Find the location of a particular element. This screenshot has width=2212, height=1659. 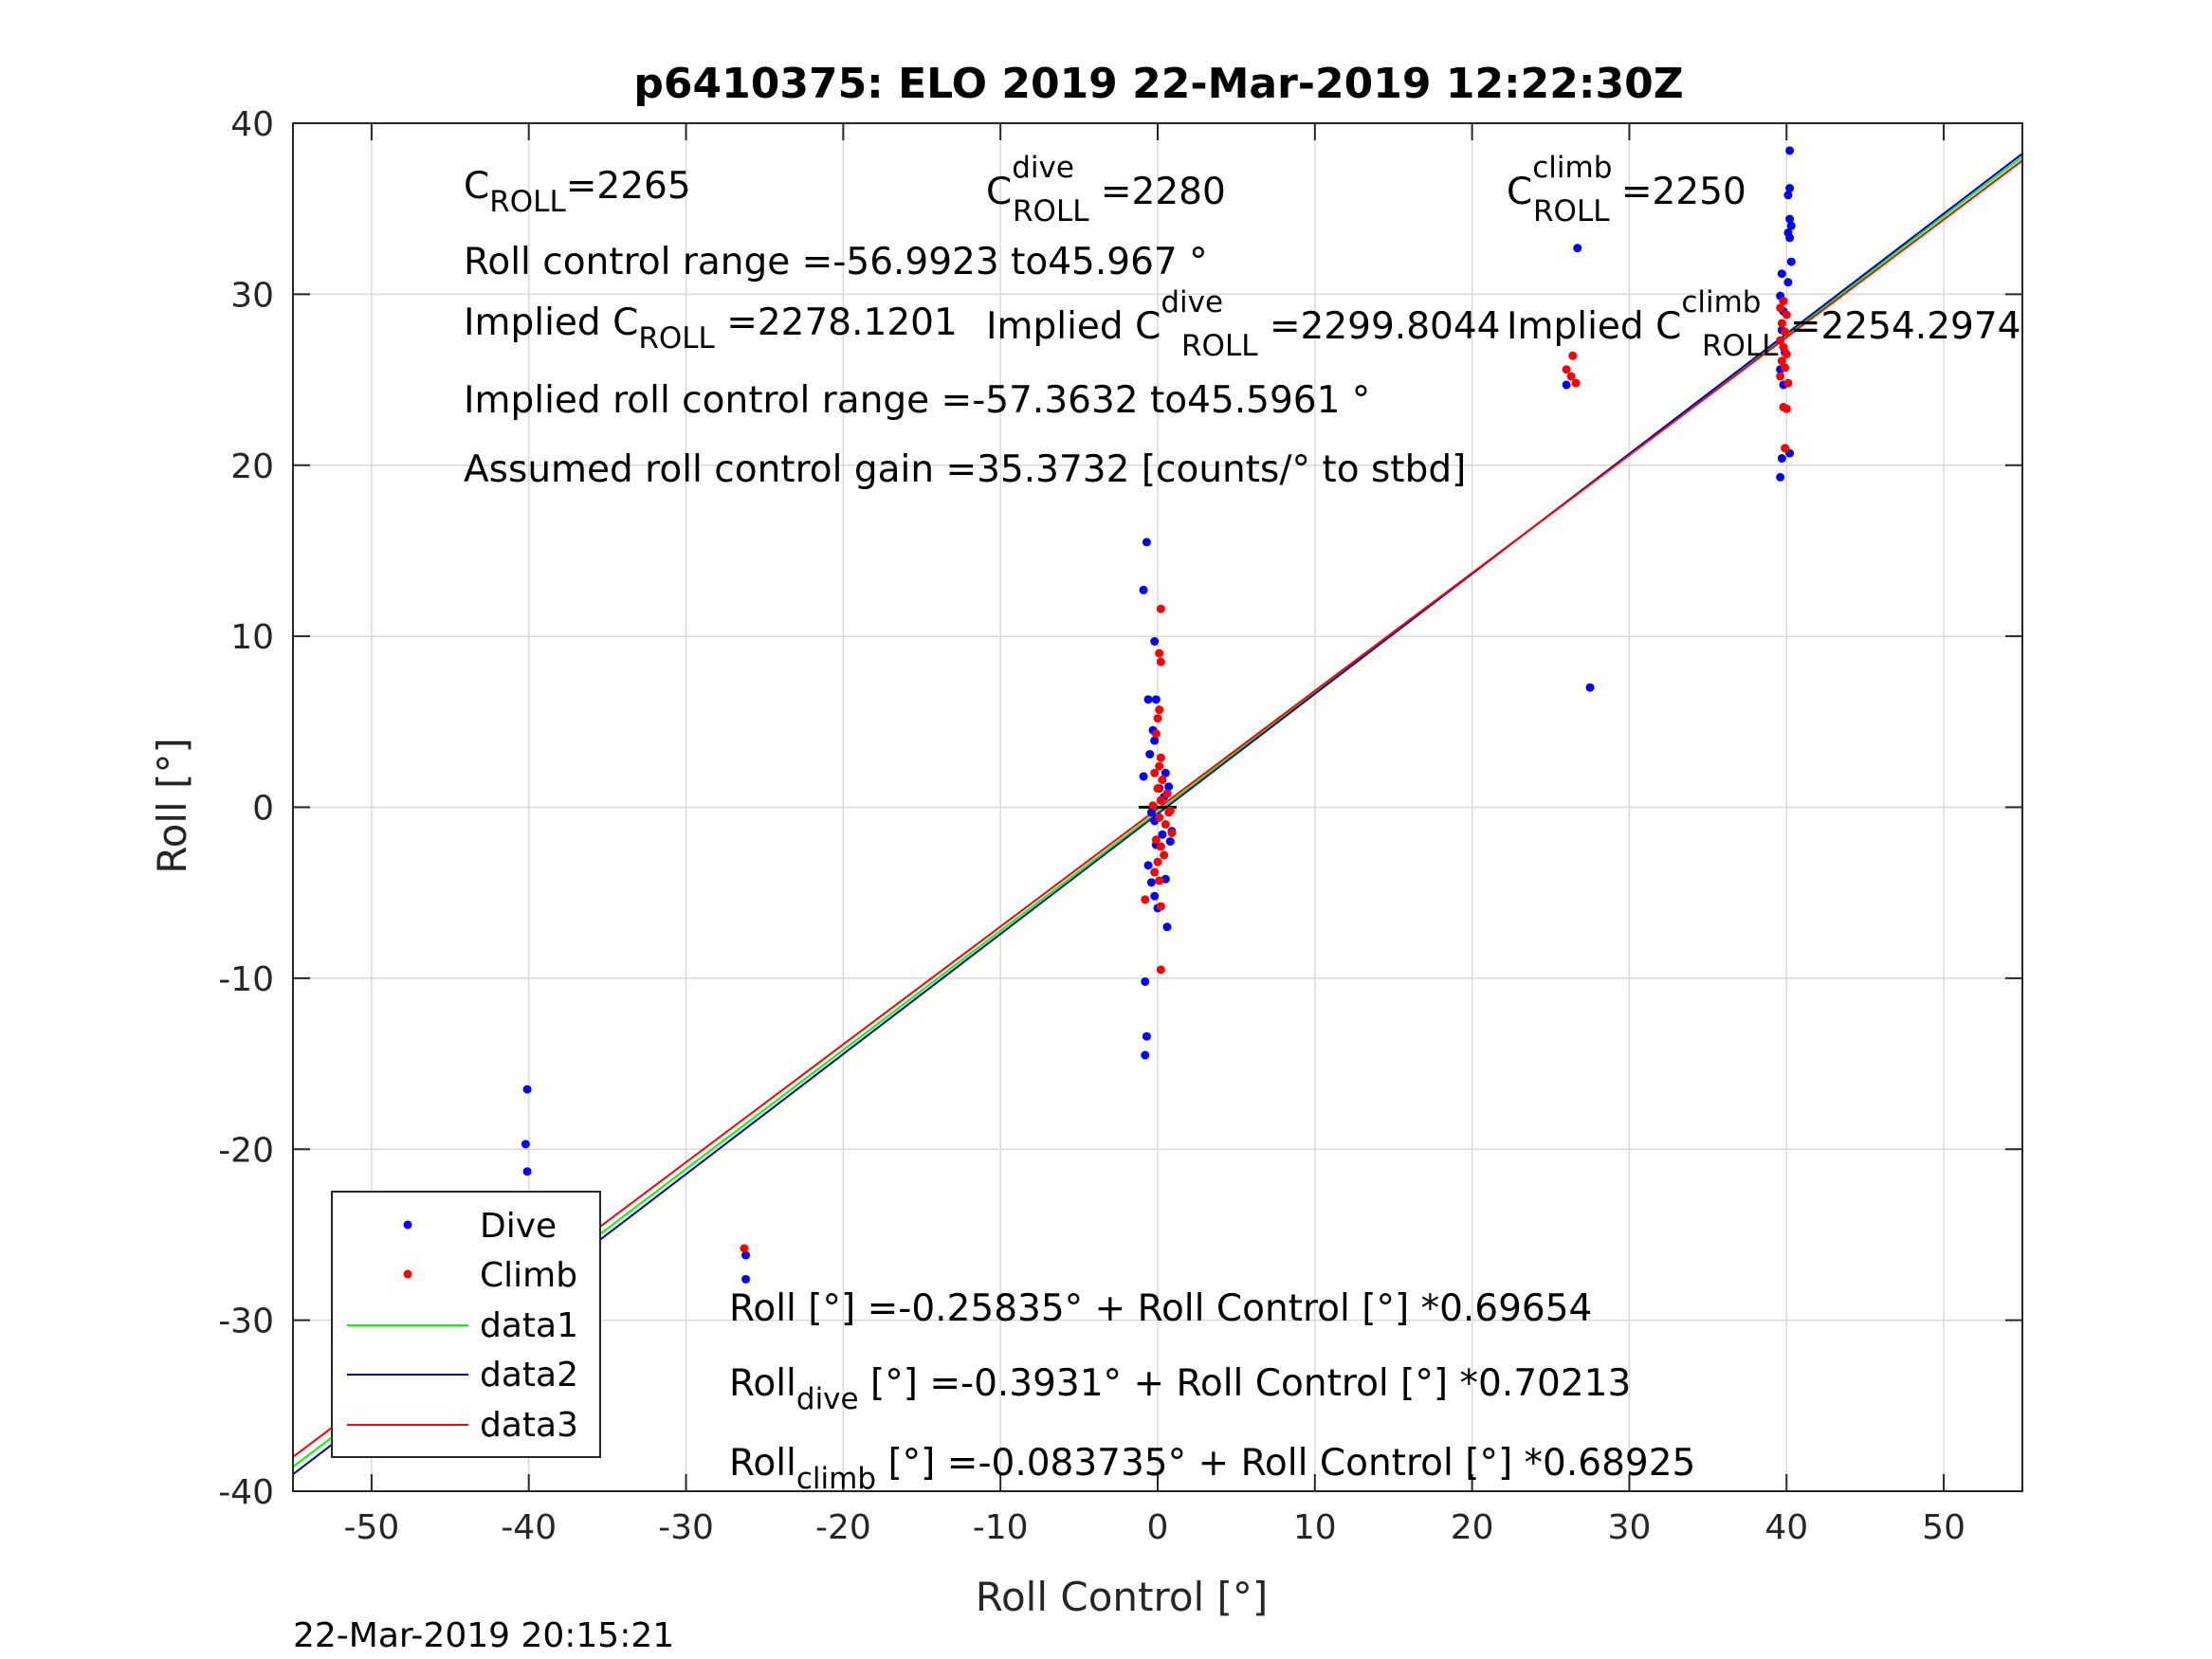

fit-dive-base: Roll is located at coordinates (762, 1383).